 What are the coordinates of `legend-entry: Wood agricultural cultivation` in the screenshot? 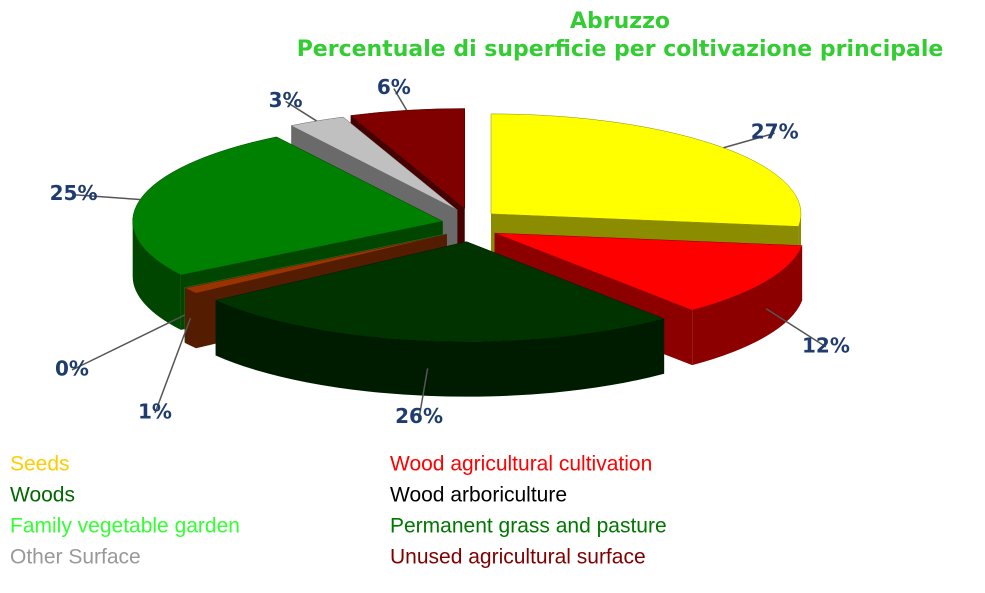 It's located at (521, 464).